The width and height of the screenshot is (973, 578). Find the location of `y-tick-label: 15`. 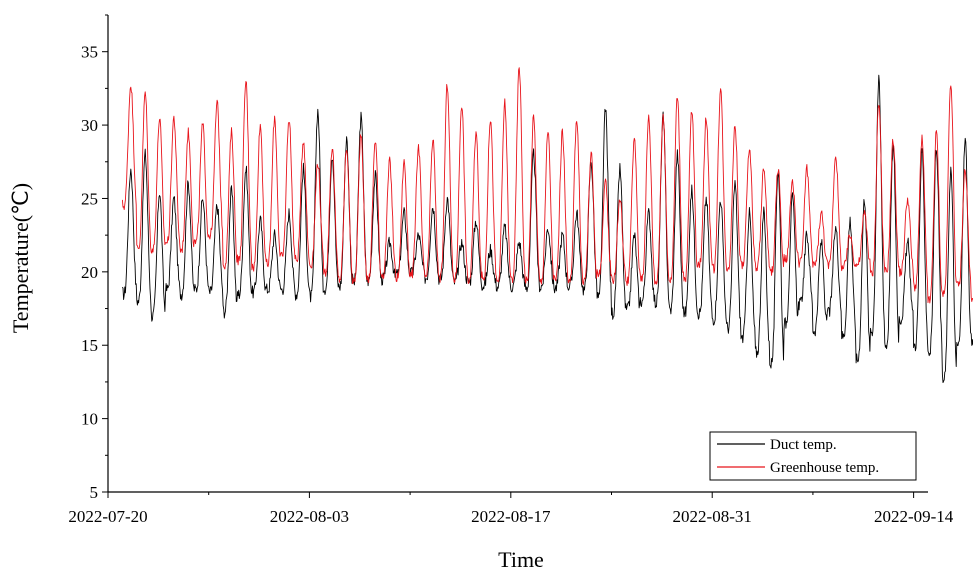

y-tick-label: 15 is located at coordinates (89, 345).